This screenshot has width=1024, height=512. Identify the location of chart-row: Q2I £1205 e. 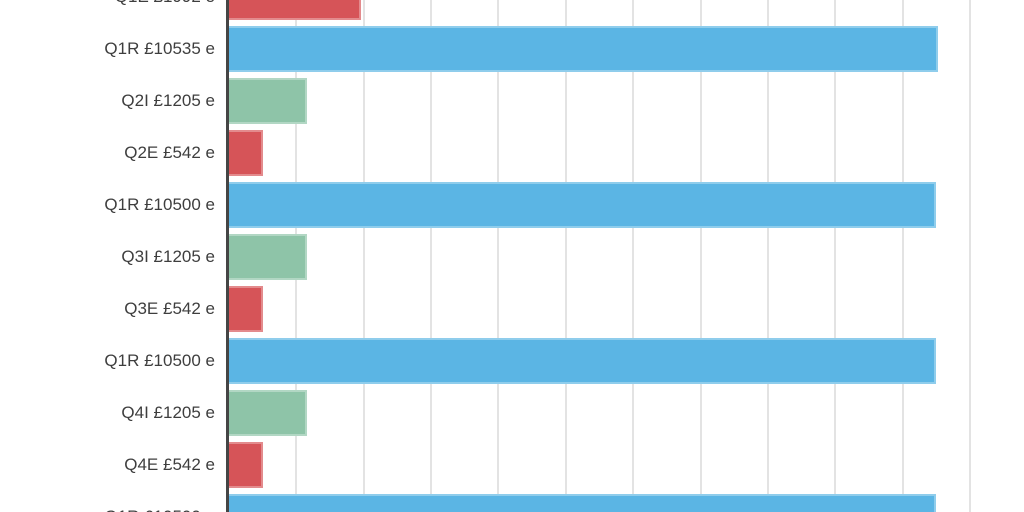
(512, 101).